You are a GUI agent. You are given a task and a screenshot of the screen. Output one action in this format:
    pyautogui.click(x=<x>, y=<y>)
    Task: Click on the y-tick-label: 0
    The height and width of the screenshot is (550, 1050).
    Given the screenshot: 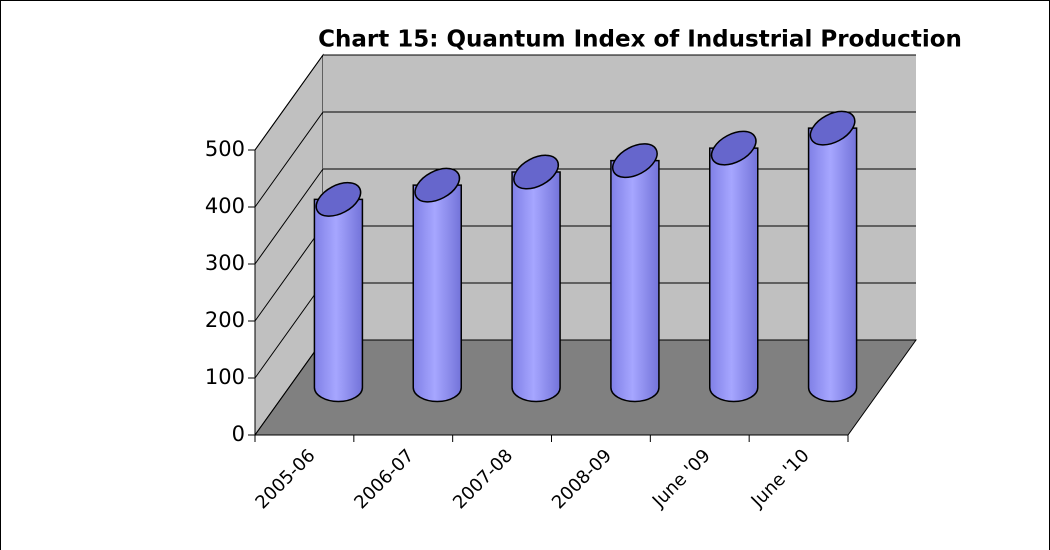 What is the action you would take?
    pyautogui.click(x=238, y=434)
    